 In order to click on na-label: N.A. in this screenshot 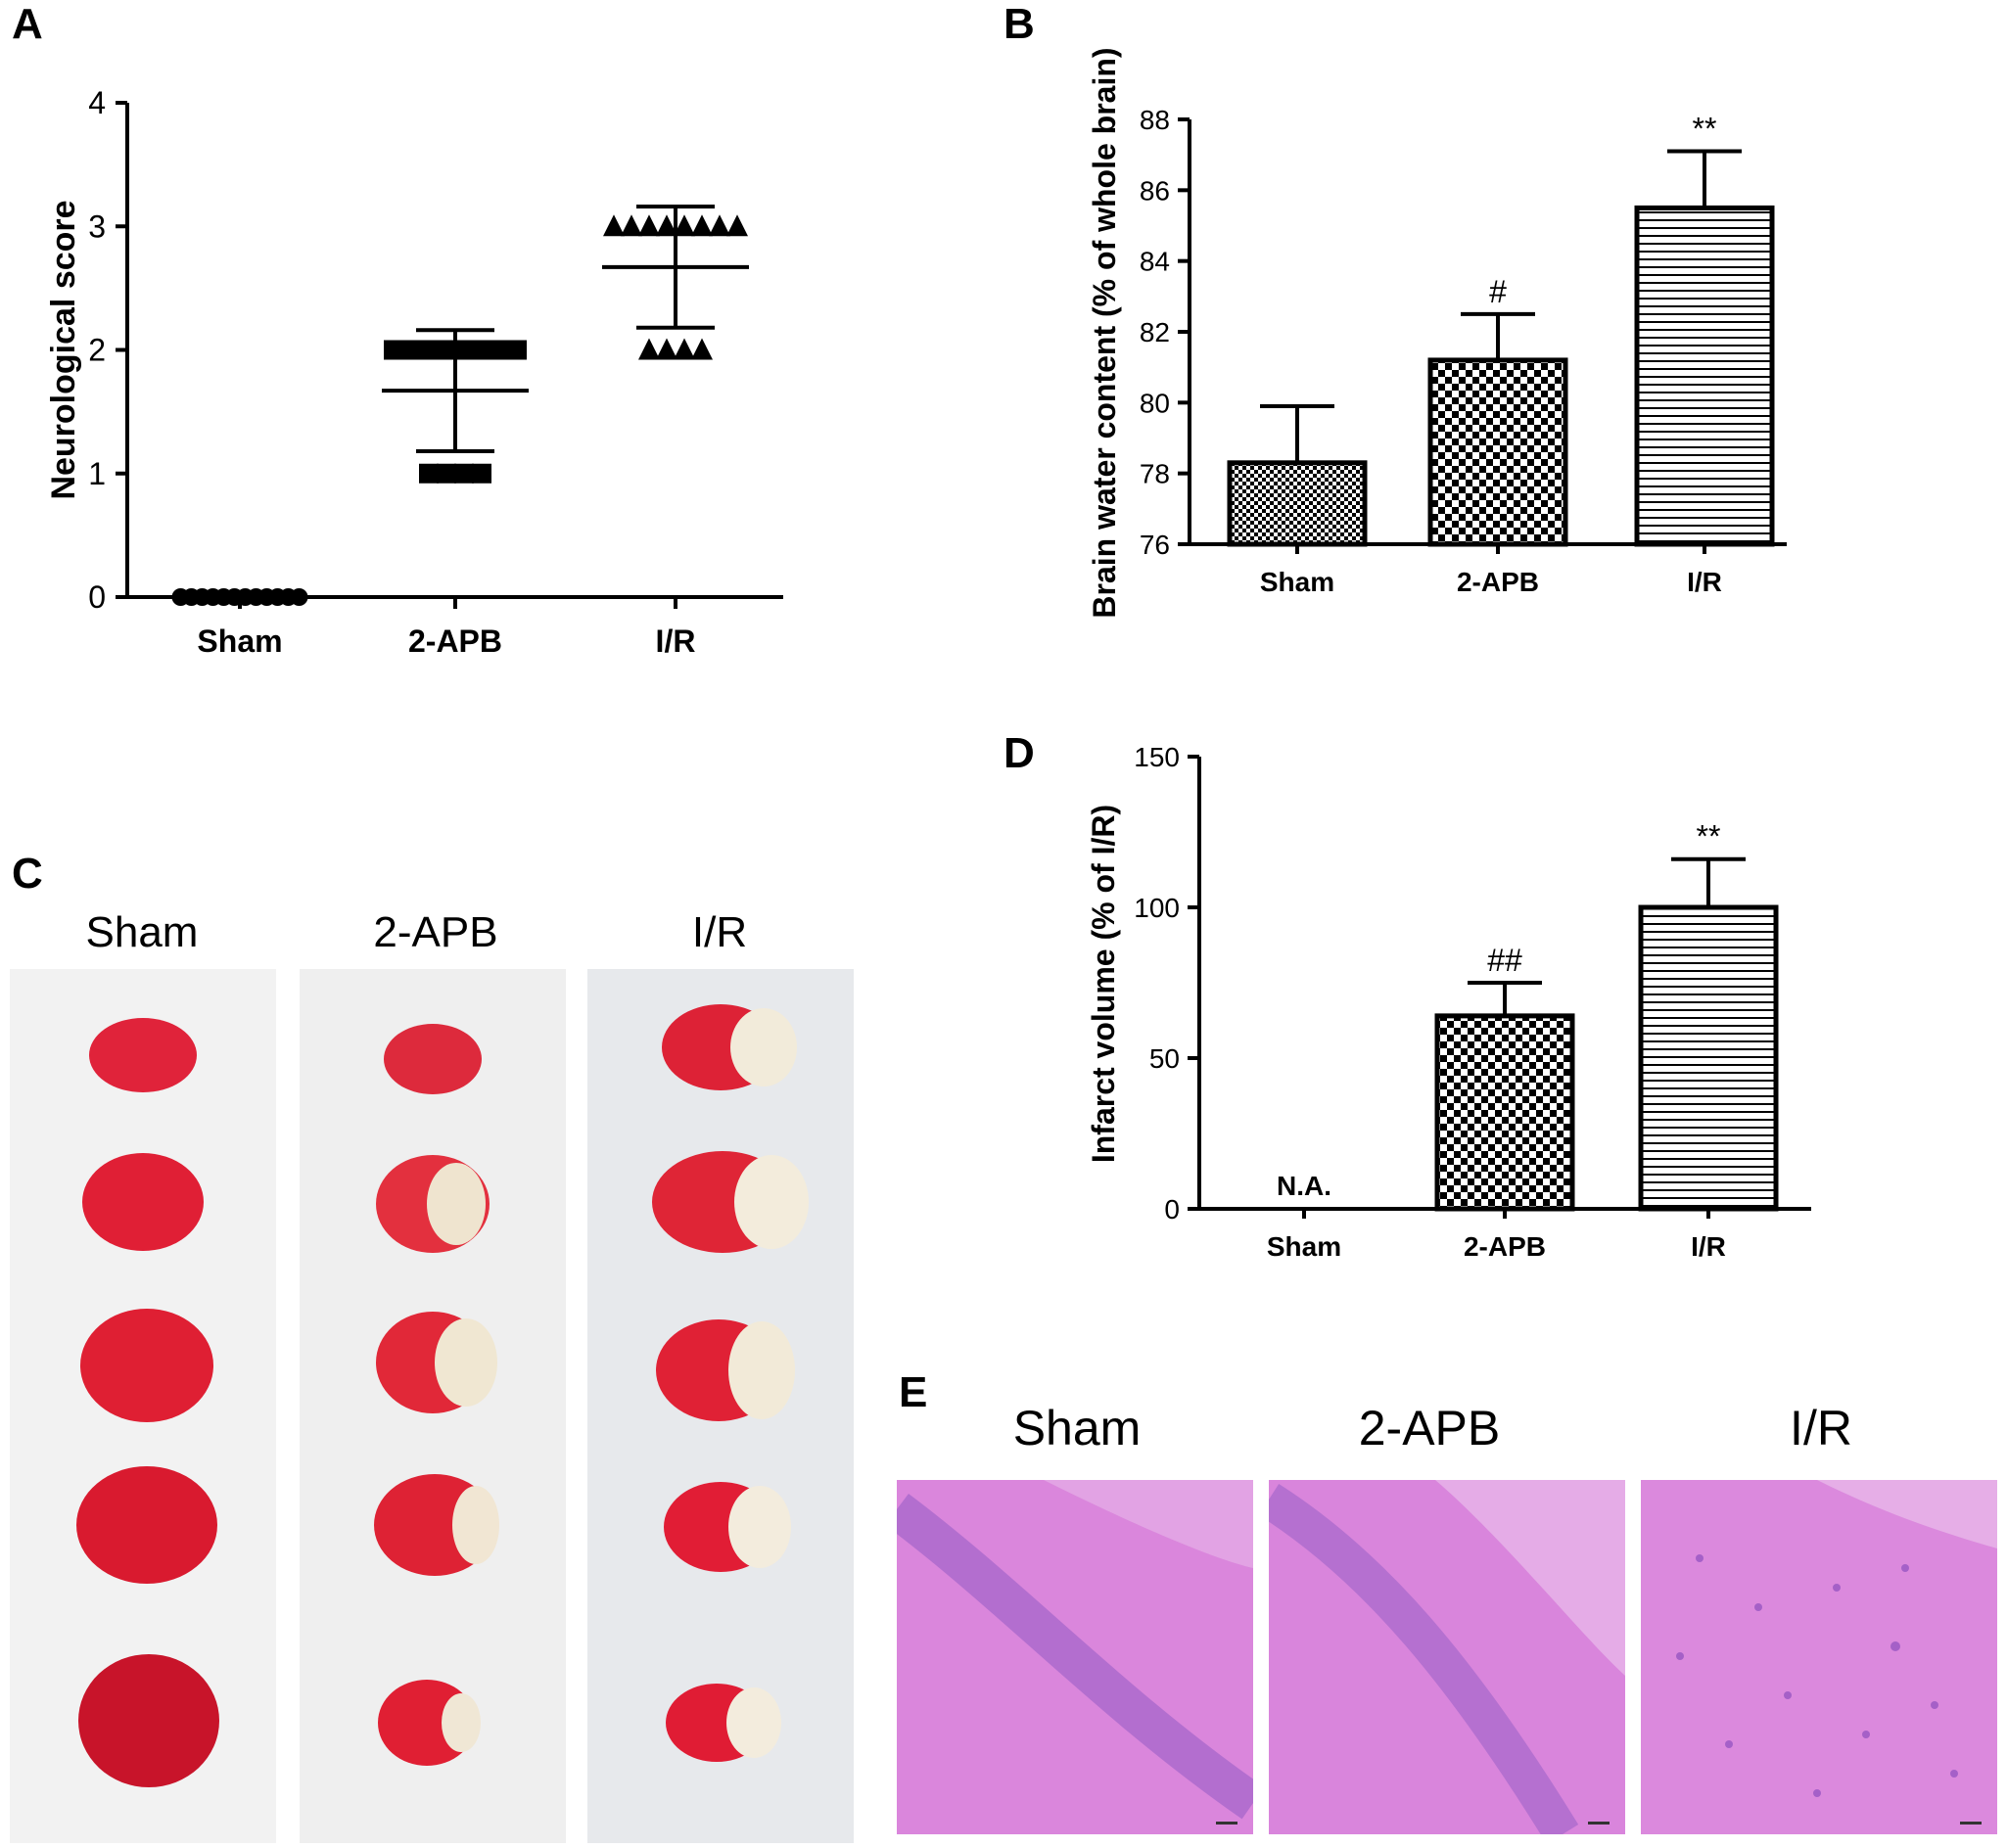, I will do `click(1304, 1186)`.